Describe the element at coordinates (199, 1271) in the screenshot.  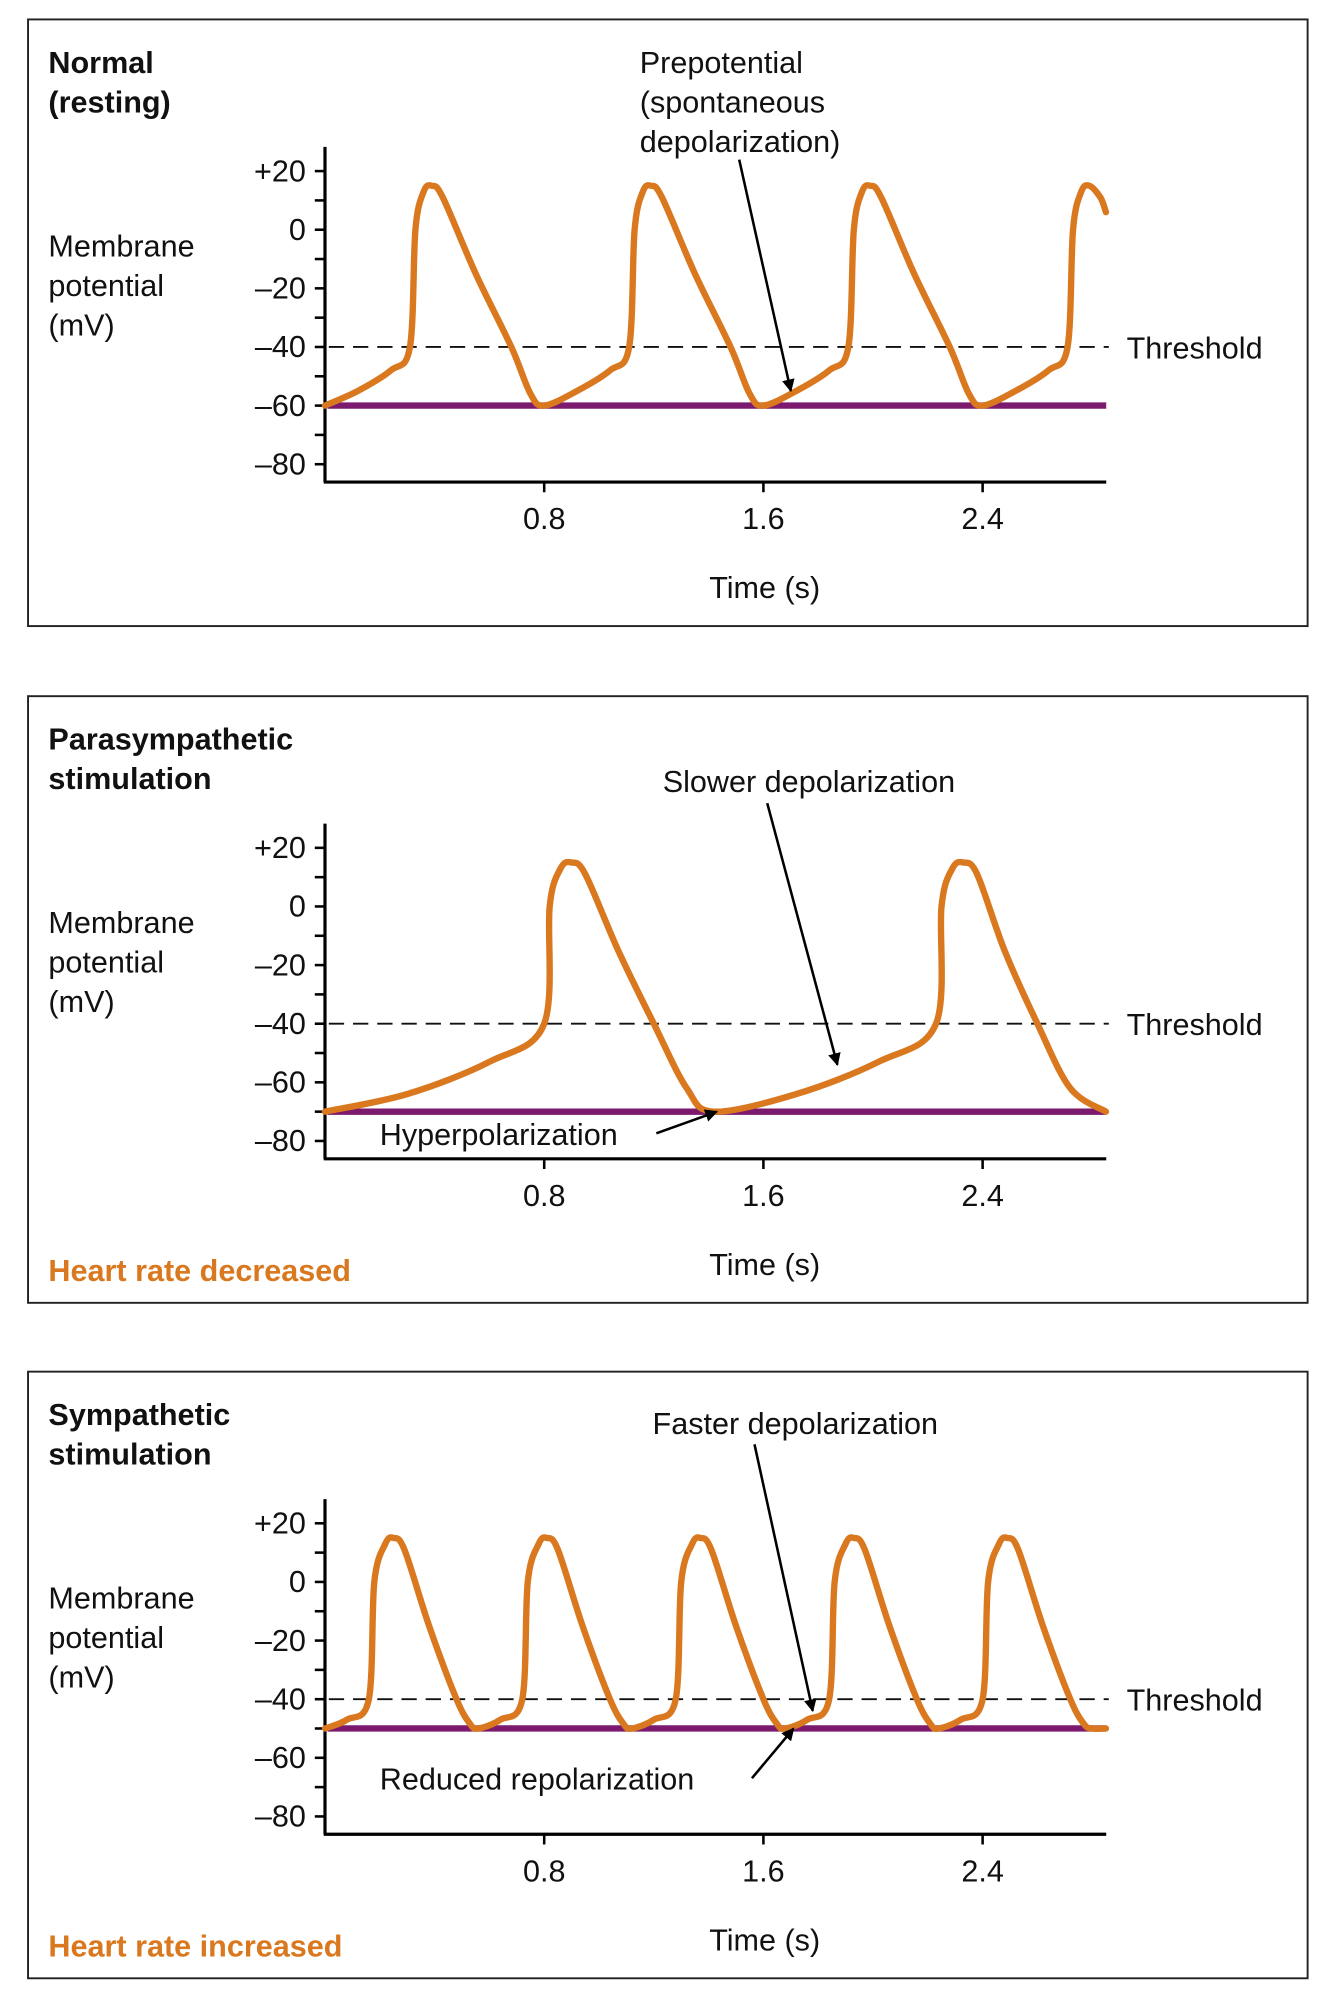
I see `heart-rate-outcome: Heart rate decreased` at that location.